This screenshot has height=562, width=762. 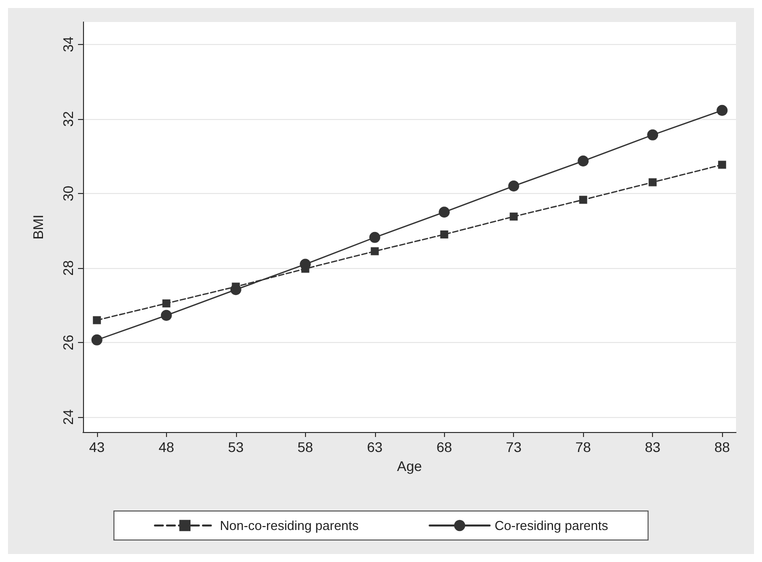 What do you see at coordinates (68, 268) in the screenshot?
I see `y-tick-label: 28` at bounding box center [68, 268].